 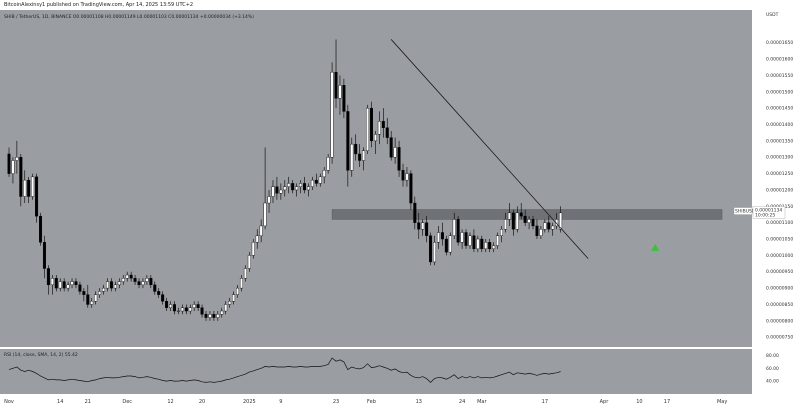 What do you see at coordinates (489, 149) in the screenshot?
I see `descending-trendline` at bounding box center [489, 149].